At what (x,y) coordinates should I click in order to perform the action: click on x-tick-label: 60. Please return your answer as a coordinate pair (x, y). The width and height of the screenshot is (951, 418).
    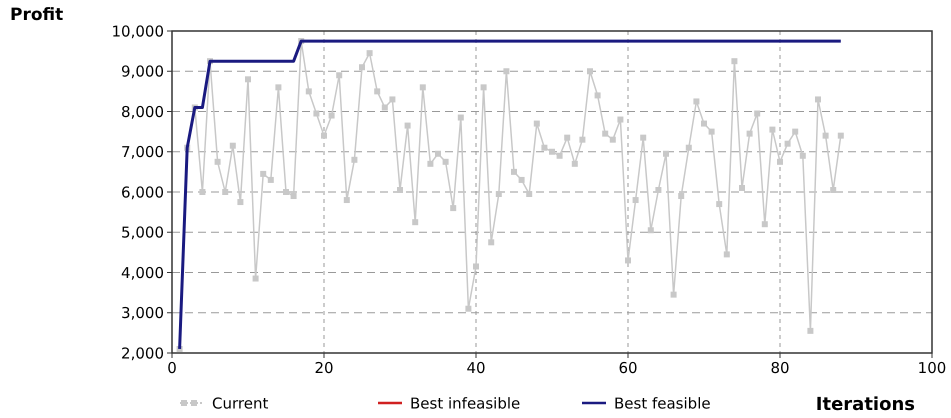
    Looking at the image, I should click on (628, 368).